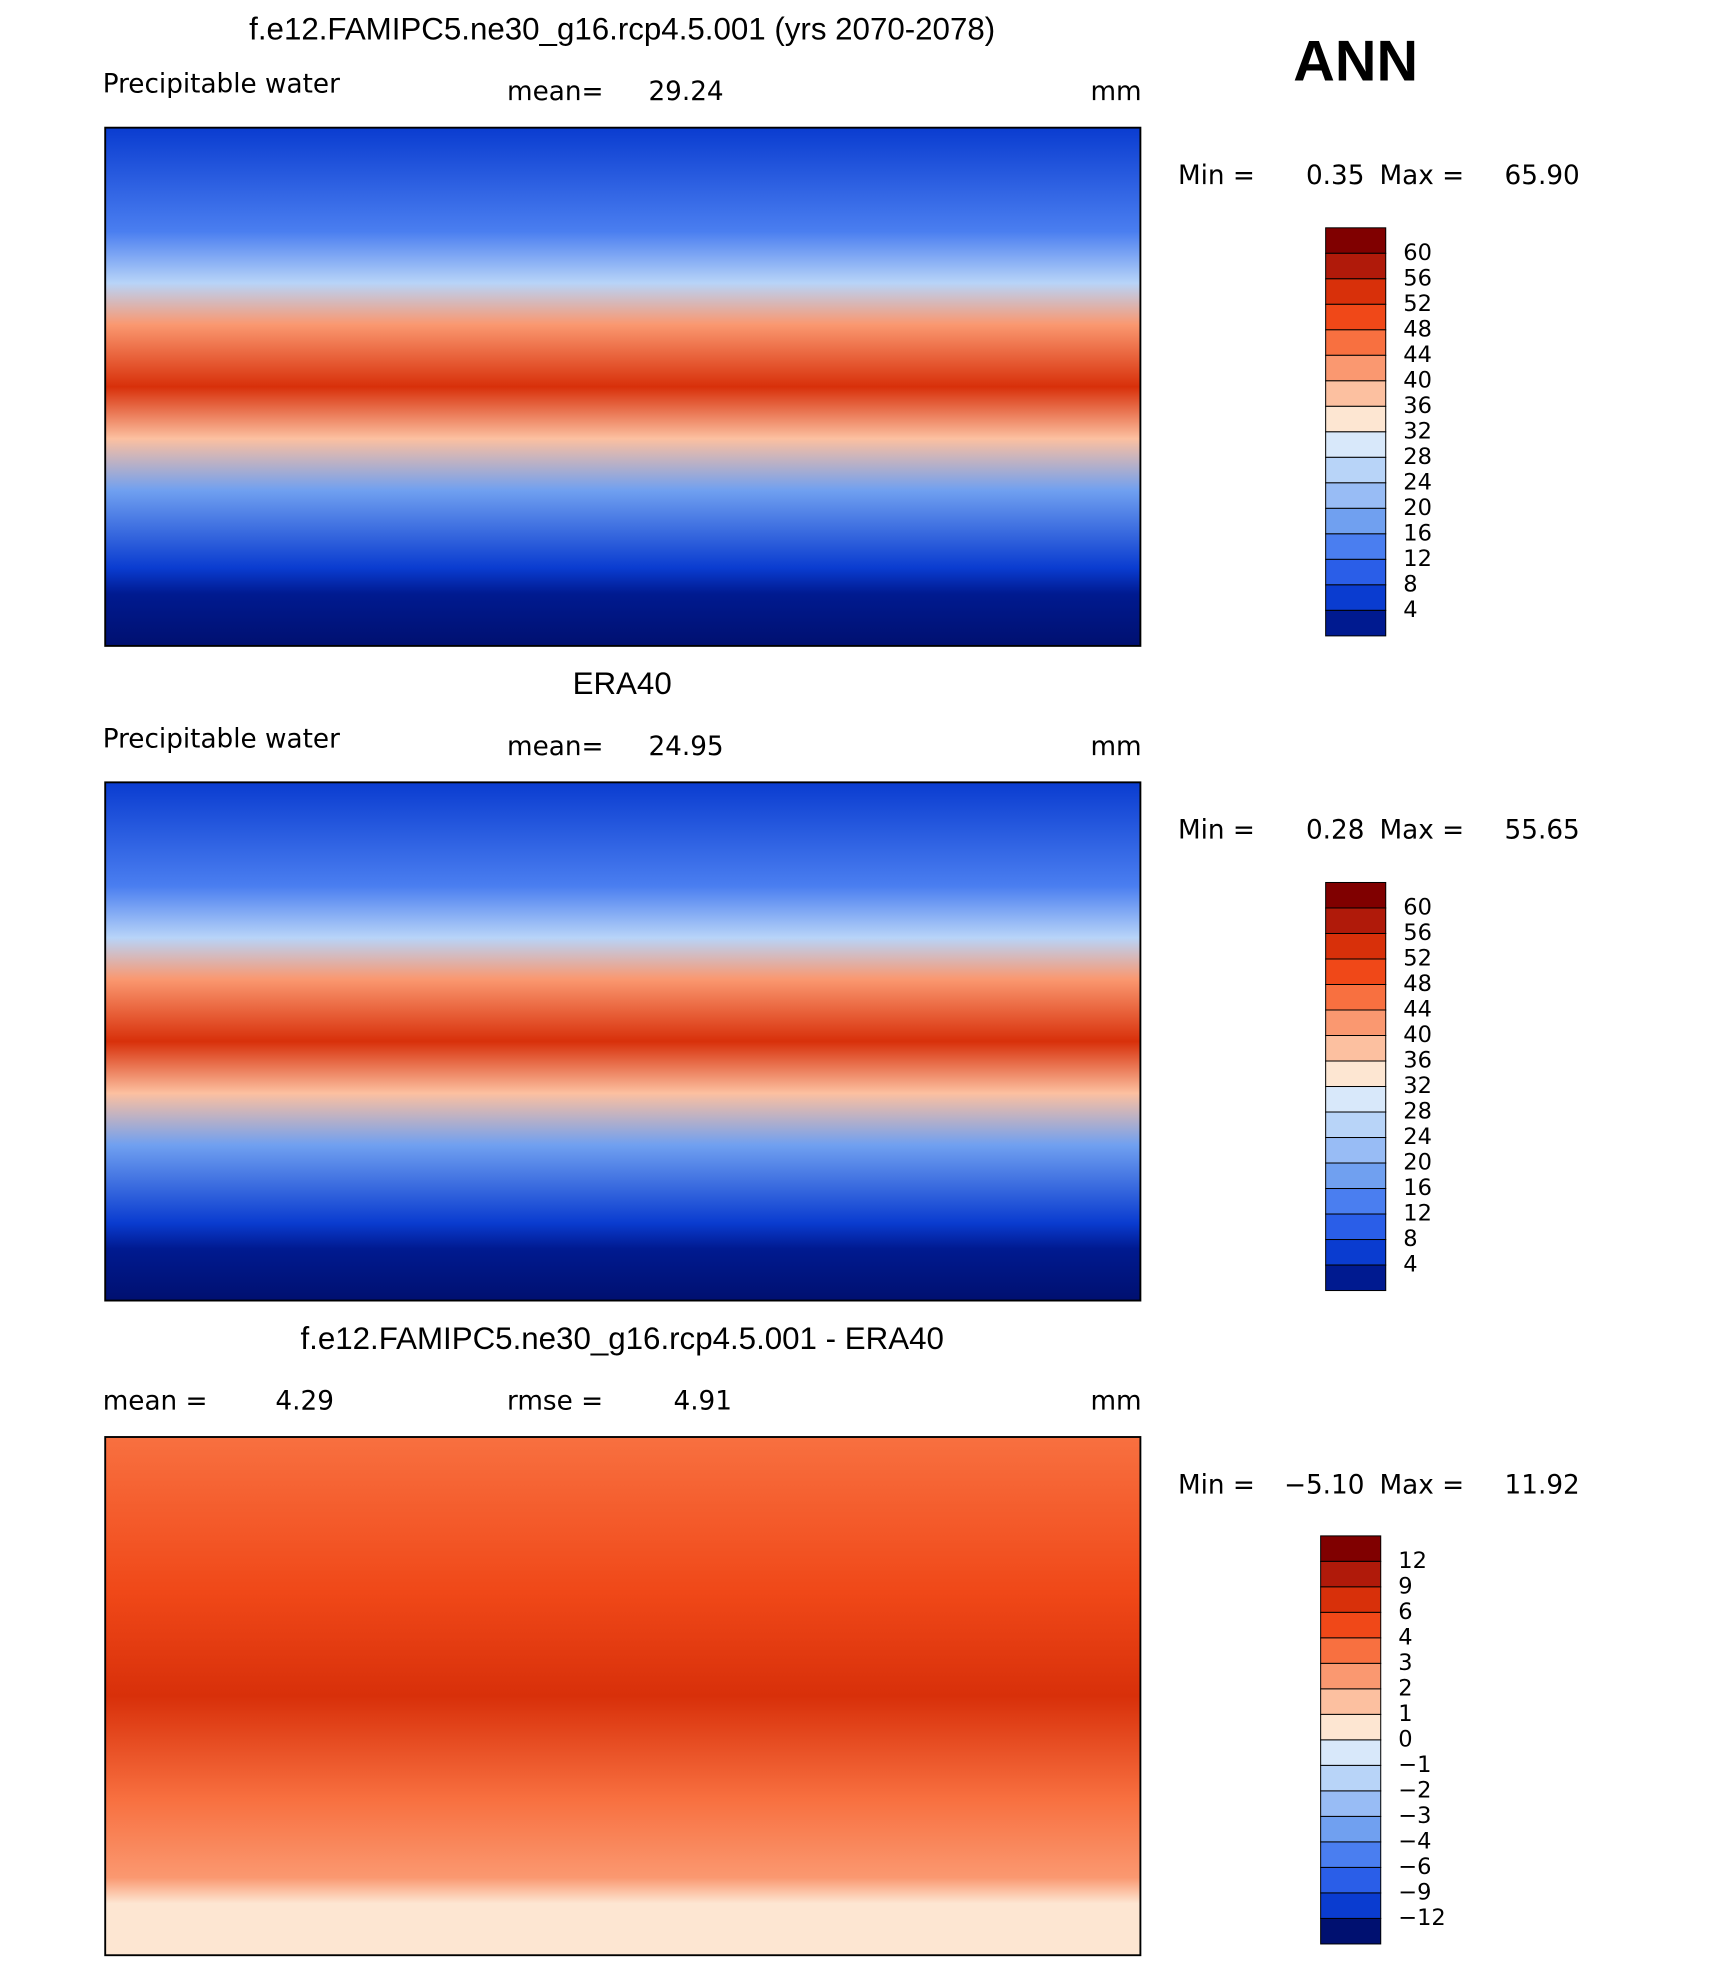  I want to click on left-value: 4.29, so click(304, 1401).